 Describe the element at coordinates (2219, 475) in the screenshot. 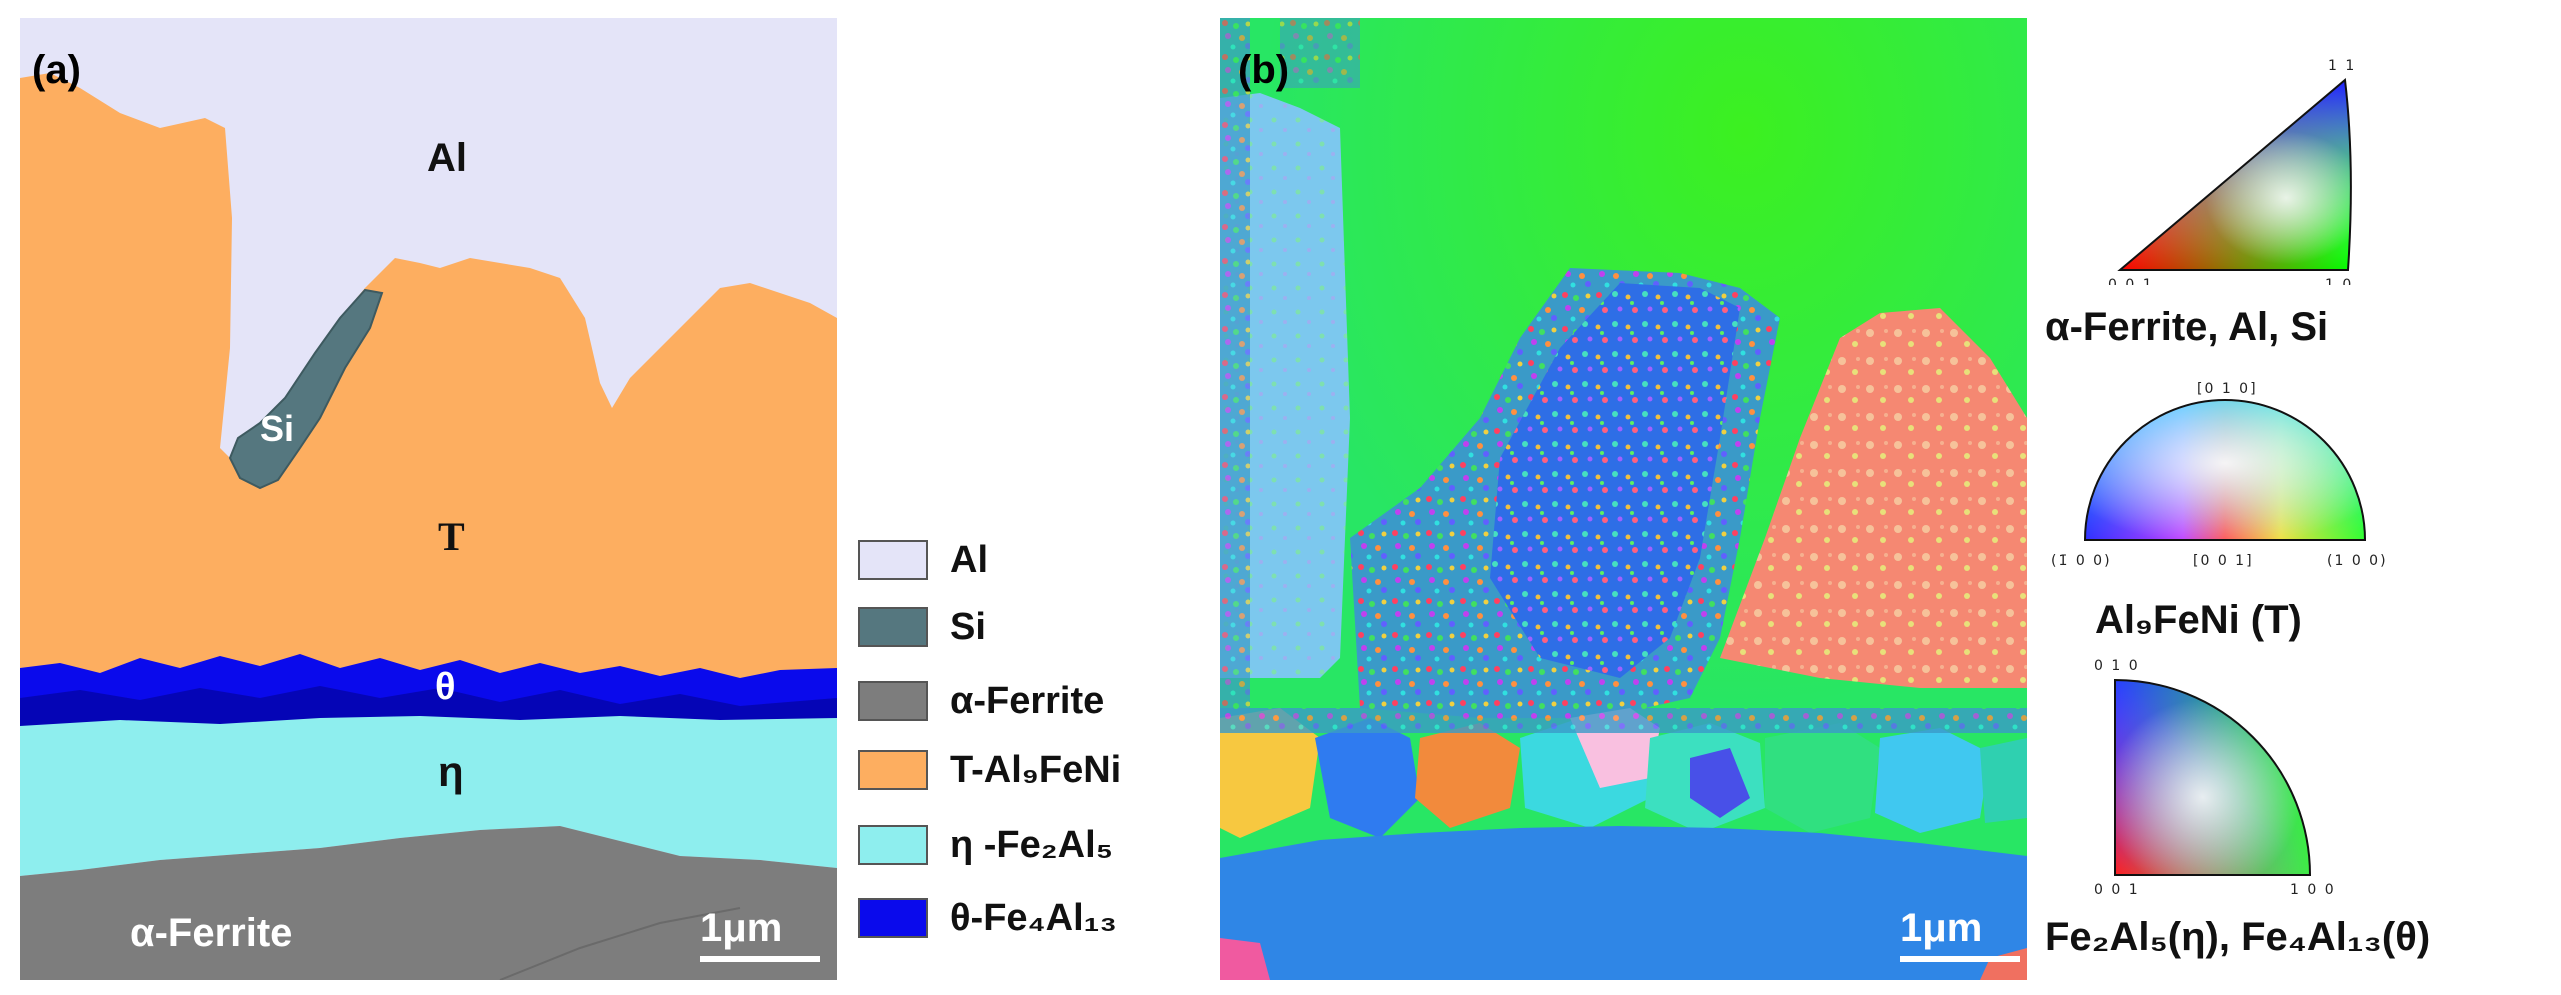

I see `ipf-semicircle: [0 1 0] (1̄ 0 0) [0 0 1] (1 0 0)` at that location.